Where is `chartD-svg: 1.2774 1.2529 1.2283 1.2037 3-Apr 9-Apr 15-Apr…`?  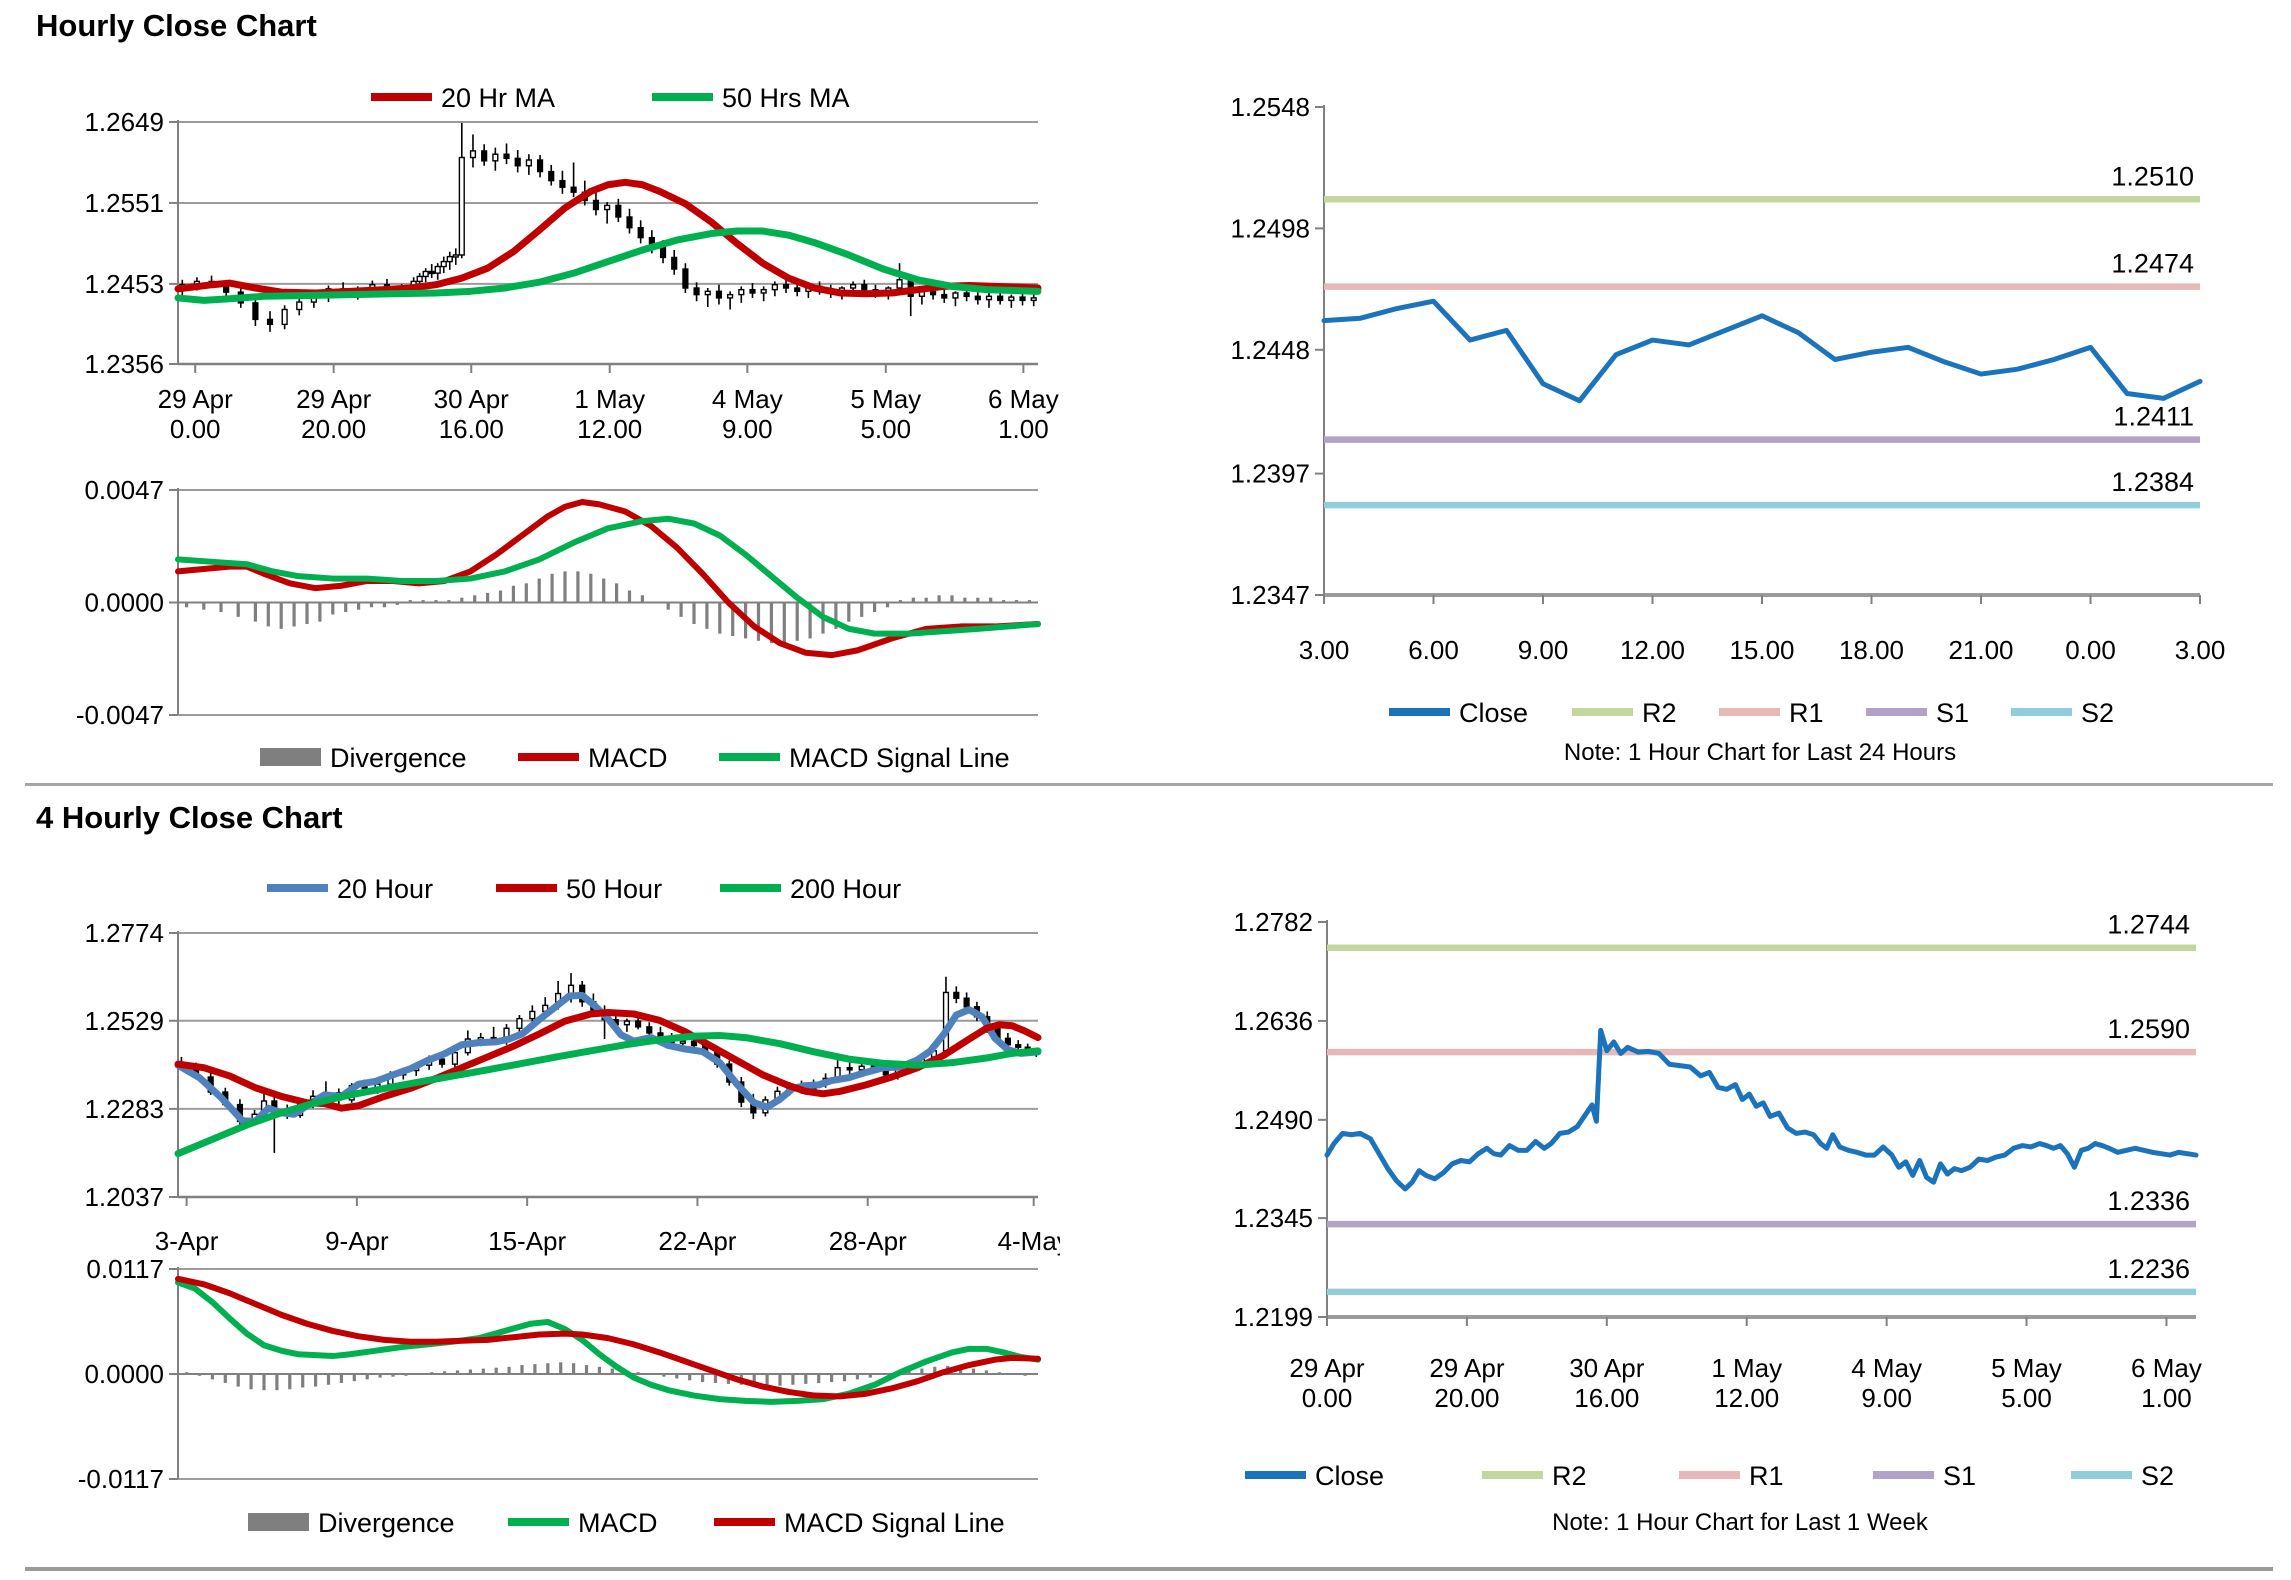
chartD-svg: 1.2774 1.2529 1.2283 1.2037 3-Apr 9-Apr 15-Apr… is located at coordinates (576, 1065).